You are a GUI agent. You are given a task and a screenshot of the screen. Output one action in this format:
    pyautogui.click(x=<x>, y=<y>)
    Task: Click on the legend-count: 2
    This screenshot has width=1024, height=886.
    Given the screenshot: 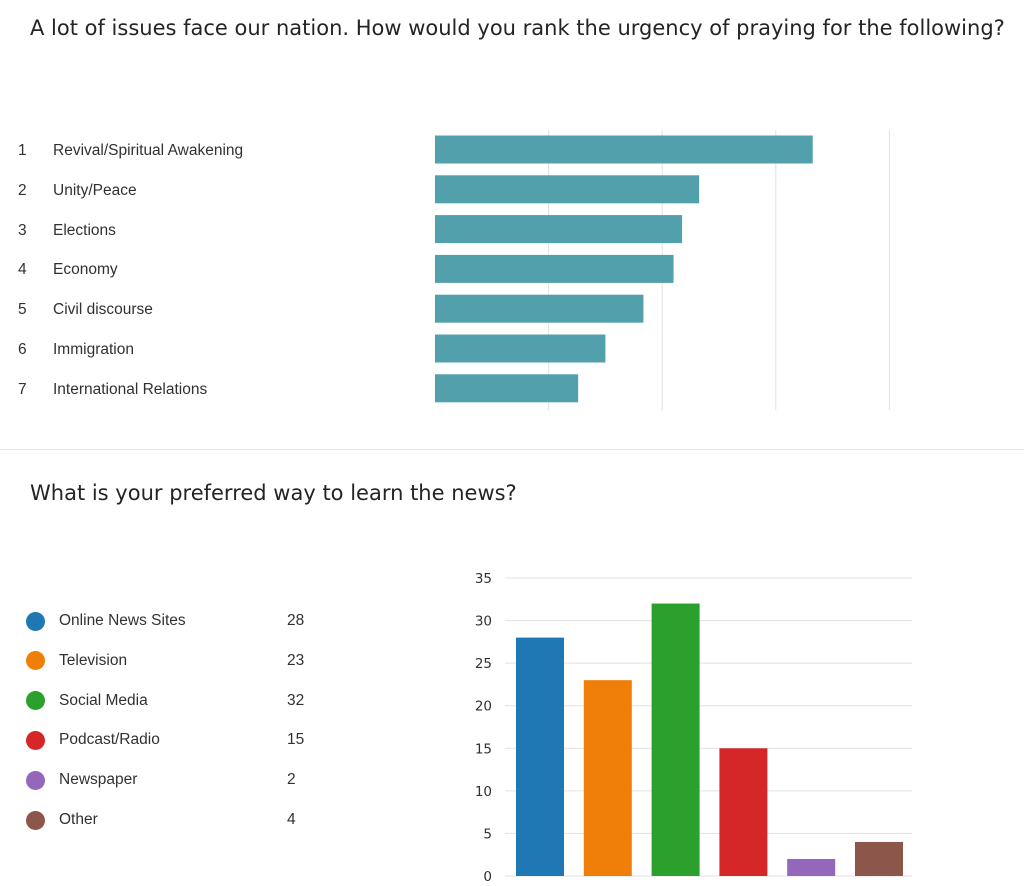 What is the action you would take?
    pyautogui.click(x=291, y=780)
    